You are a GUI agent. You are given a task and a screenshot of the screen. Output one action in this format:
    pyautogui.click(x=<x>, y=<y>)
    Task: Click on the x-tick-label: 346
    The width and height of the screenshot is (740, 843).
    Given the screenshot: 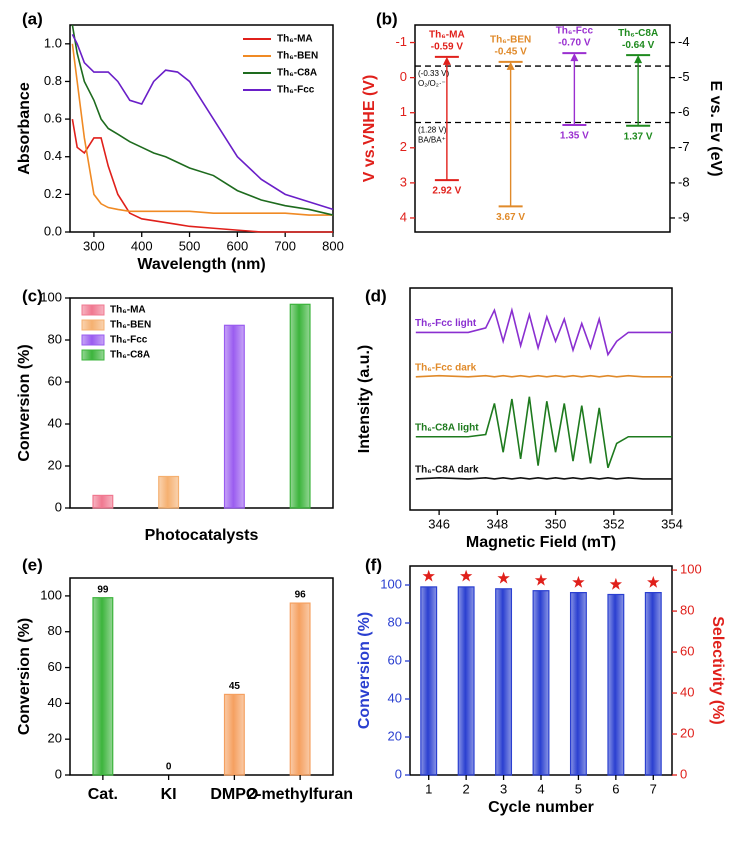 What is the action you would take?
    pyautogui.click(x=439, y=523)
    